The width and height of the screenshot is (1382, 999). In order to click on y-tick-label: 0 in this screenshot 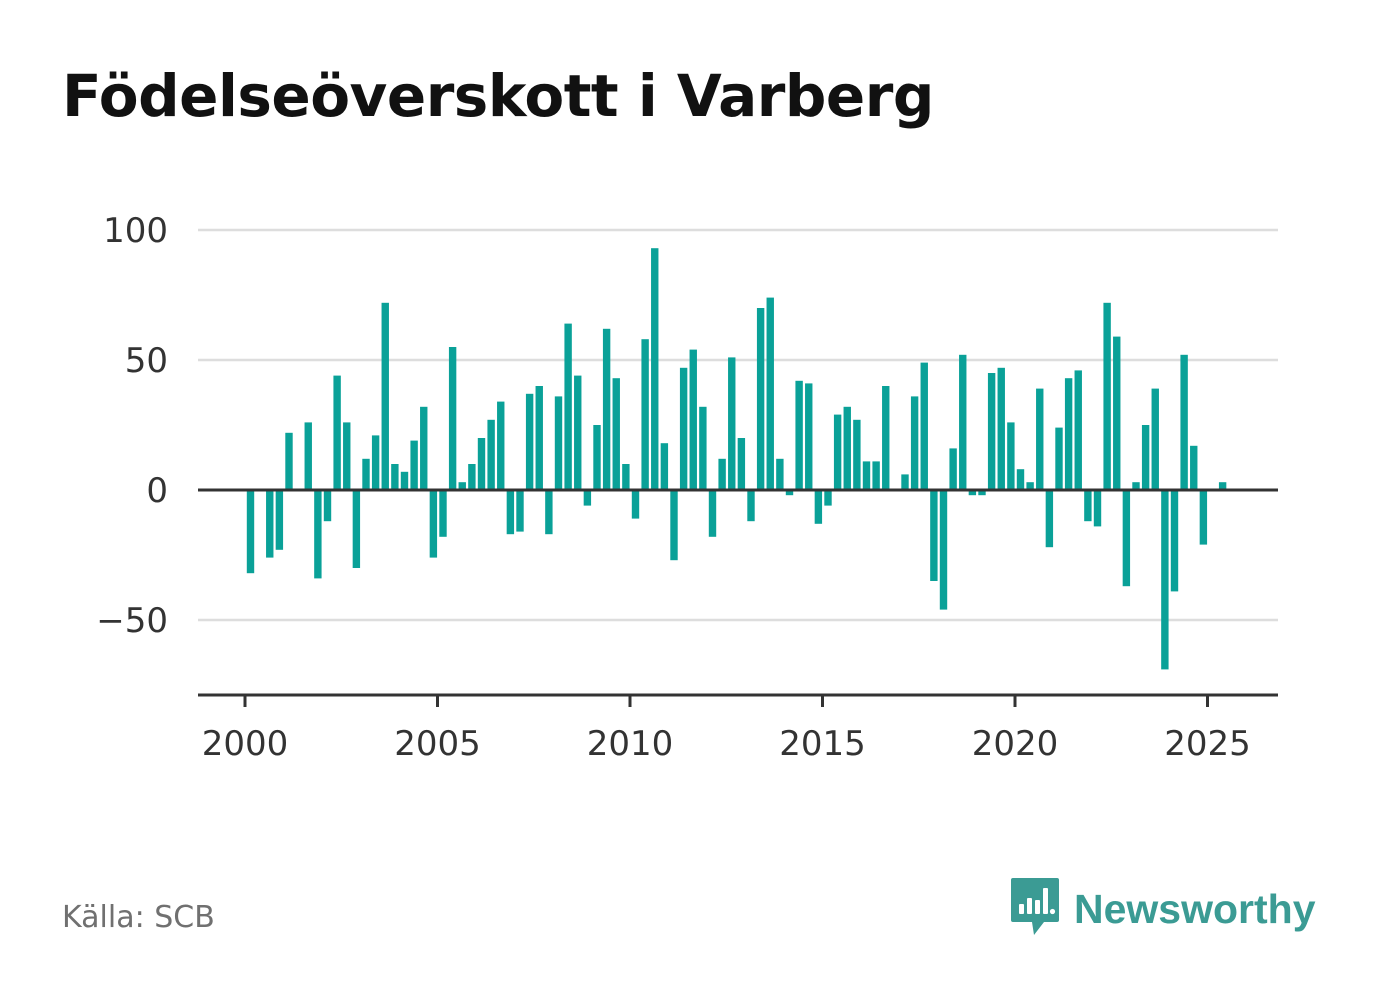, I will do `click(157, 491)`.